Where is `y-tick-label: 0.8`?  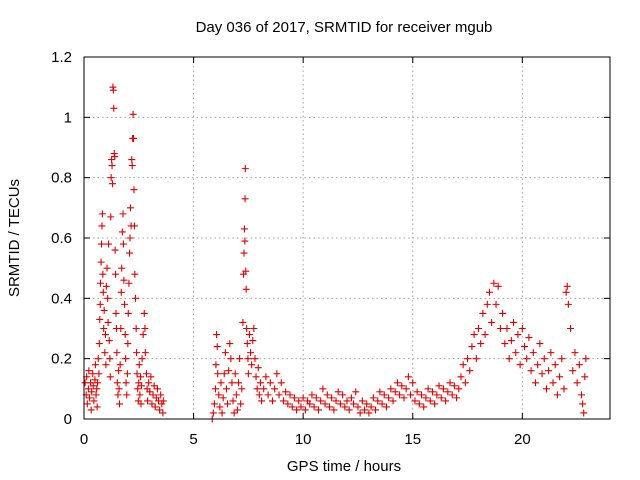
y-tick-label: 0.8 is located at coordinates (61, 178).